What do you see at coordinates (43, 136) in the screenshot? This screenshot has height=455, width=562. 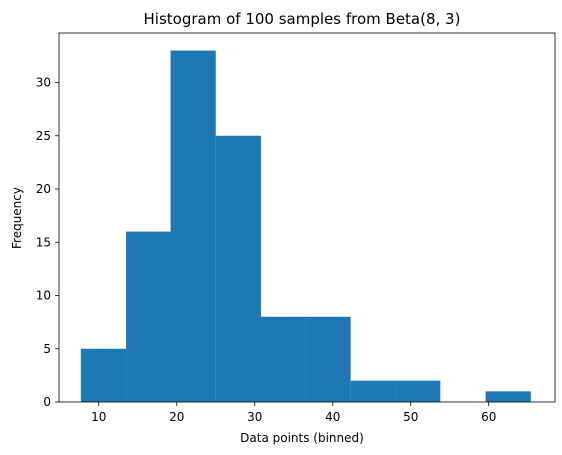 I see `y-tick-label: 25` at bounding box center [43, 136].